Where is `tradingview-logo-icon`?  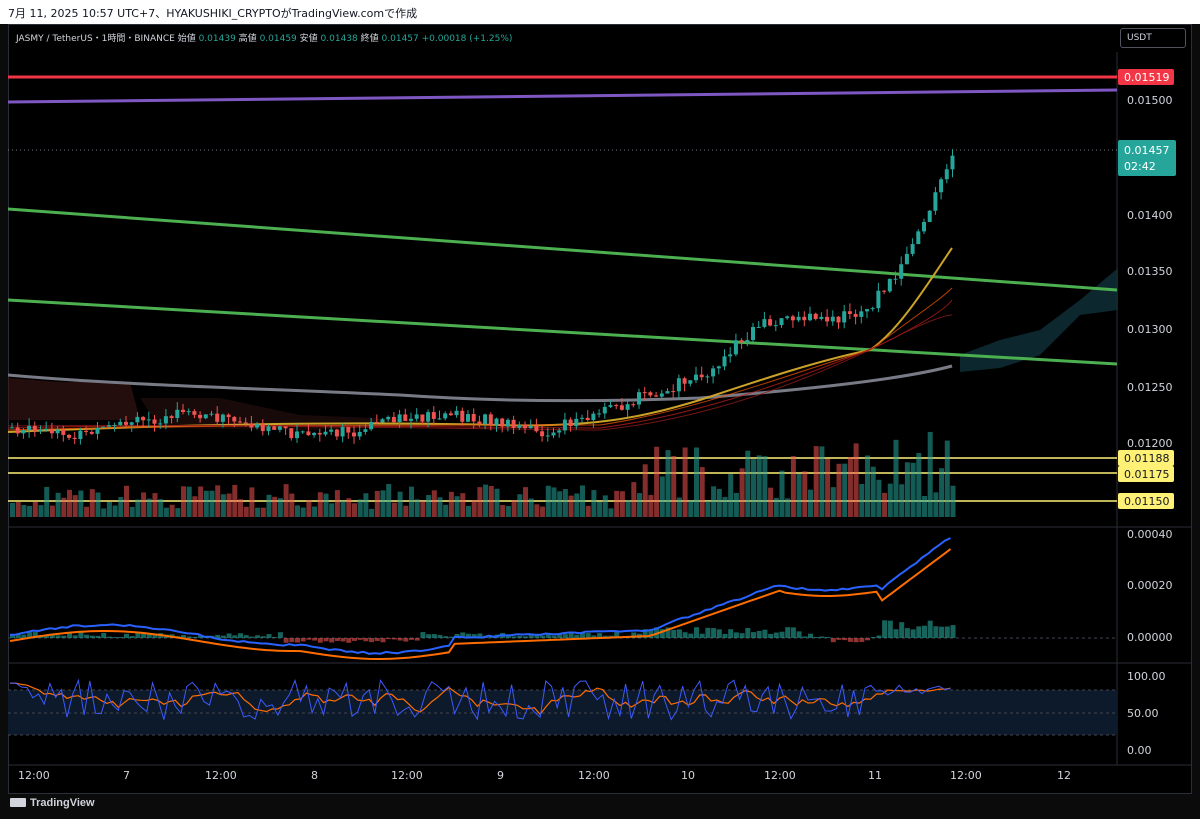
tradingview-logo-icon is located at coordinates (18, 802).